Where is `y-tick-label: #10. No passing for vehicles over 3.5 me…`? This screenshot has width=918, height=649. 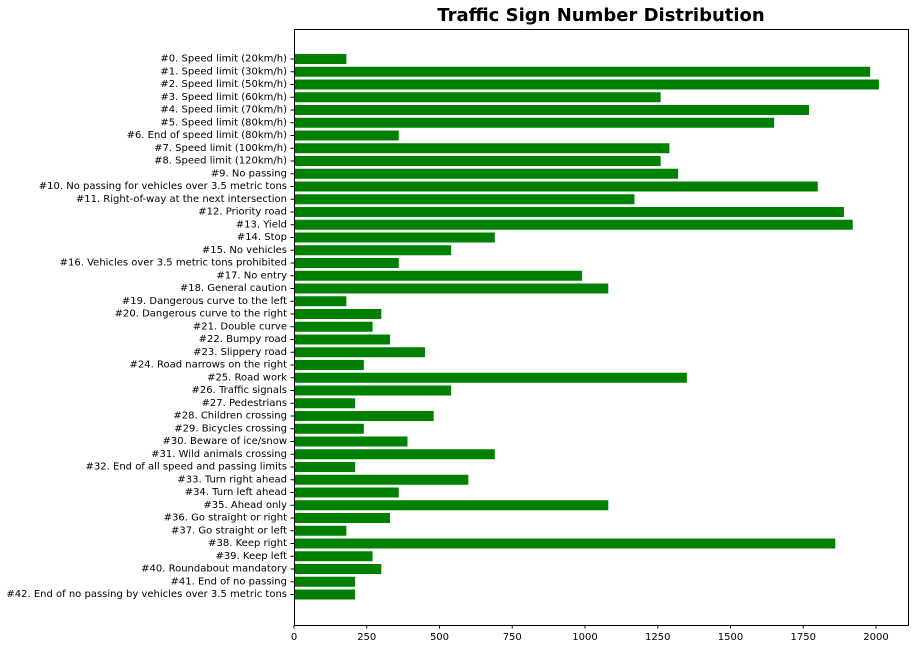 y-tick-label: #10. No passing for vehicles over 3.5 me… is located at coordinates (163, 186).